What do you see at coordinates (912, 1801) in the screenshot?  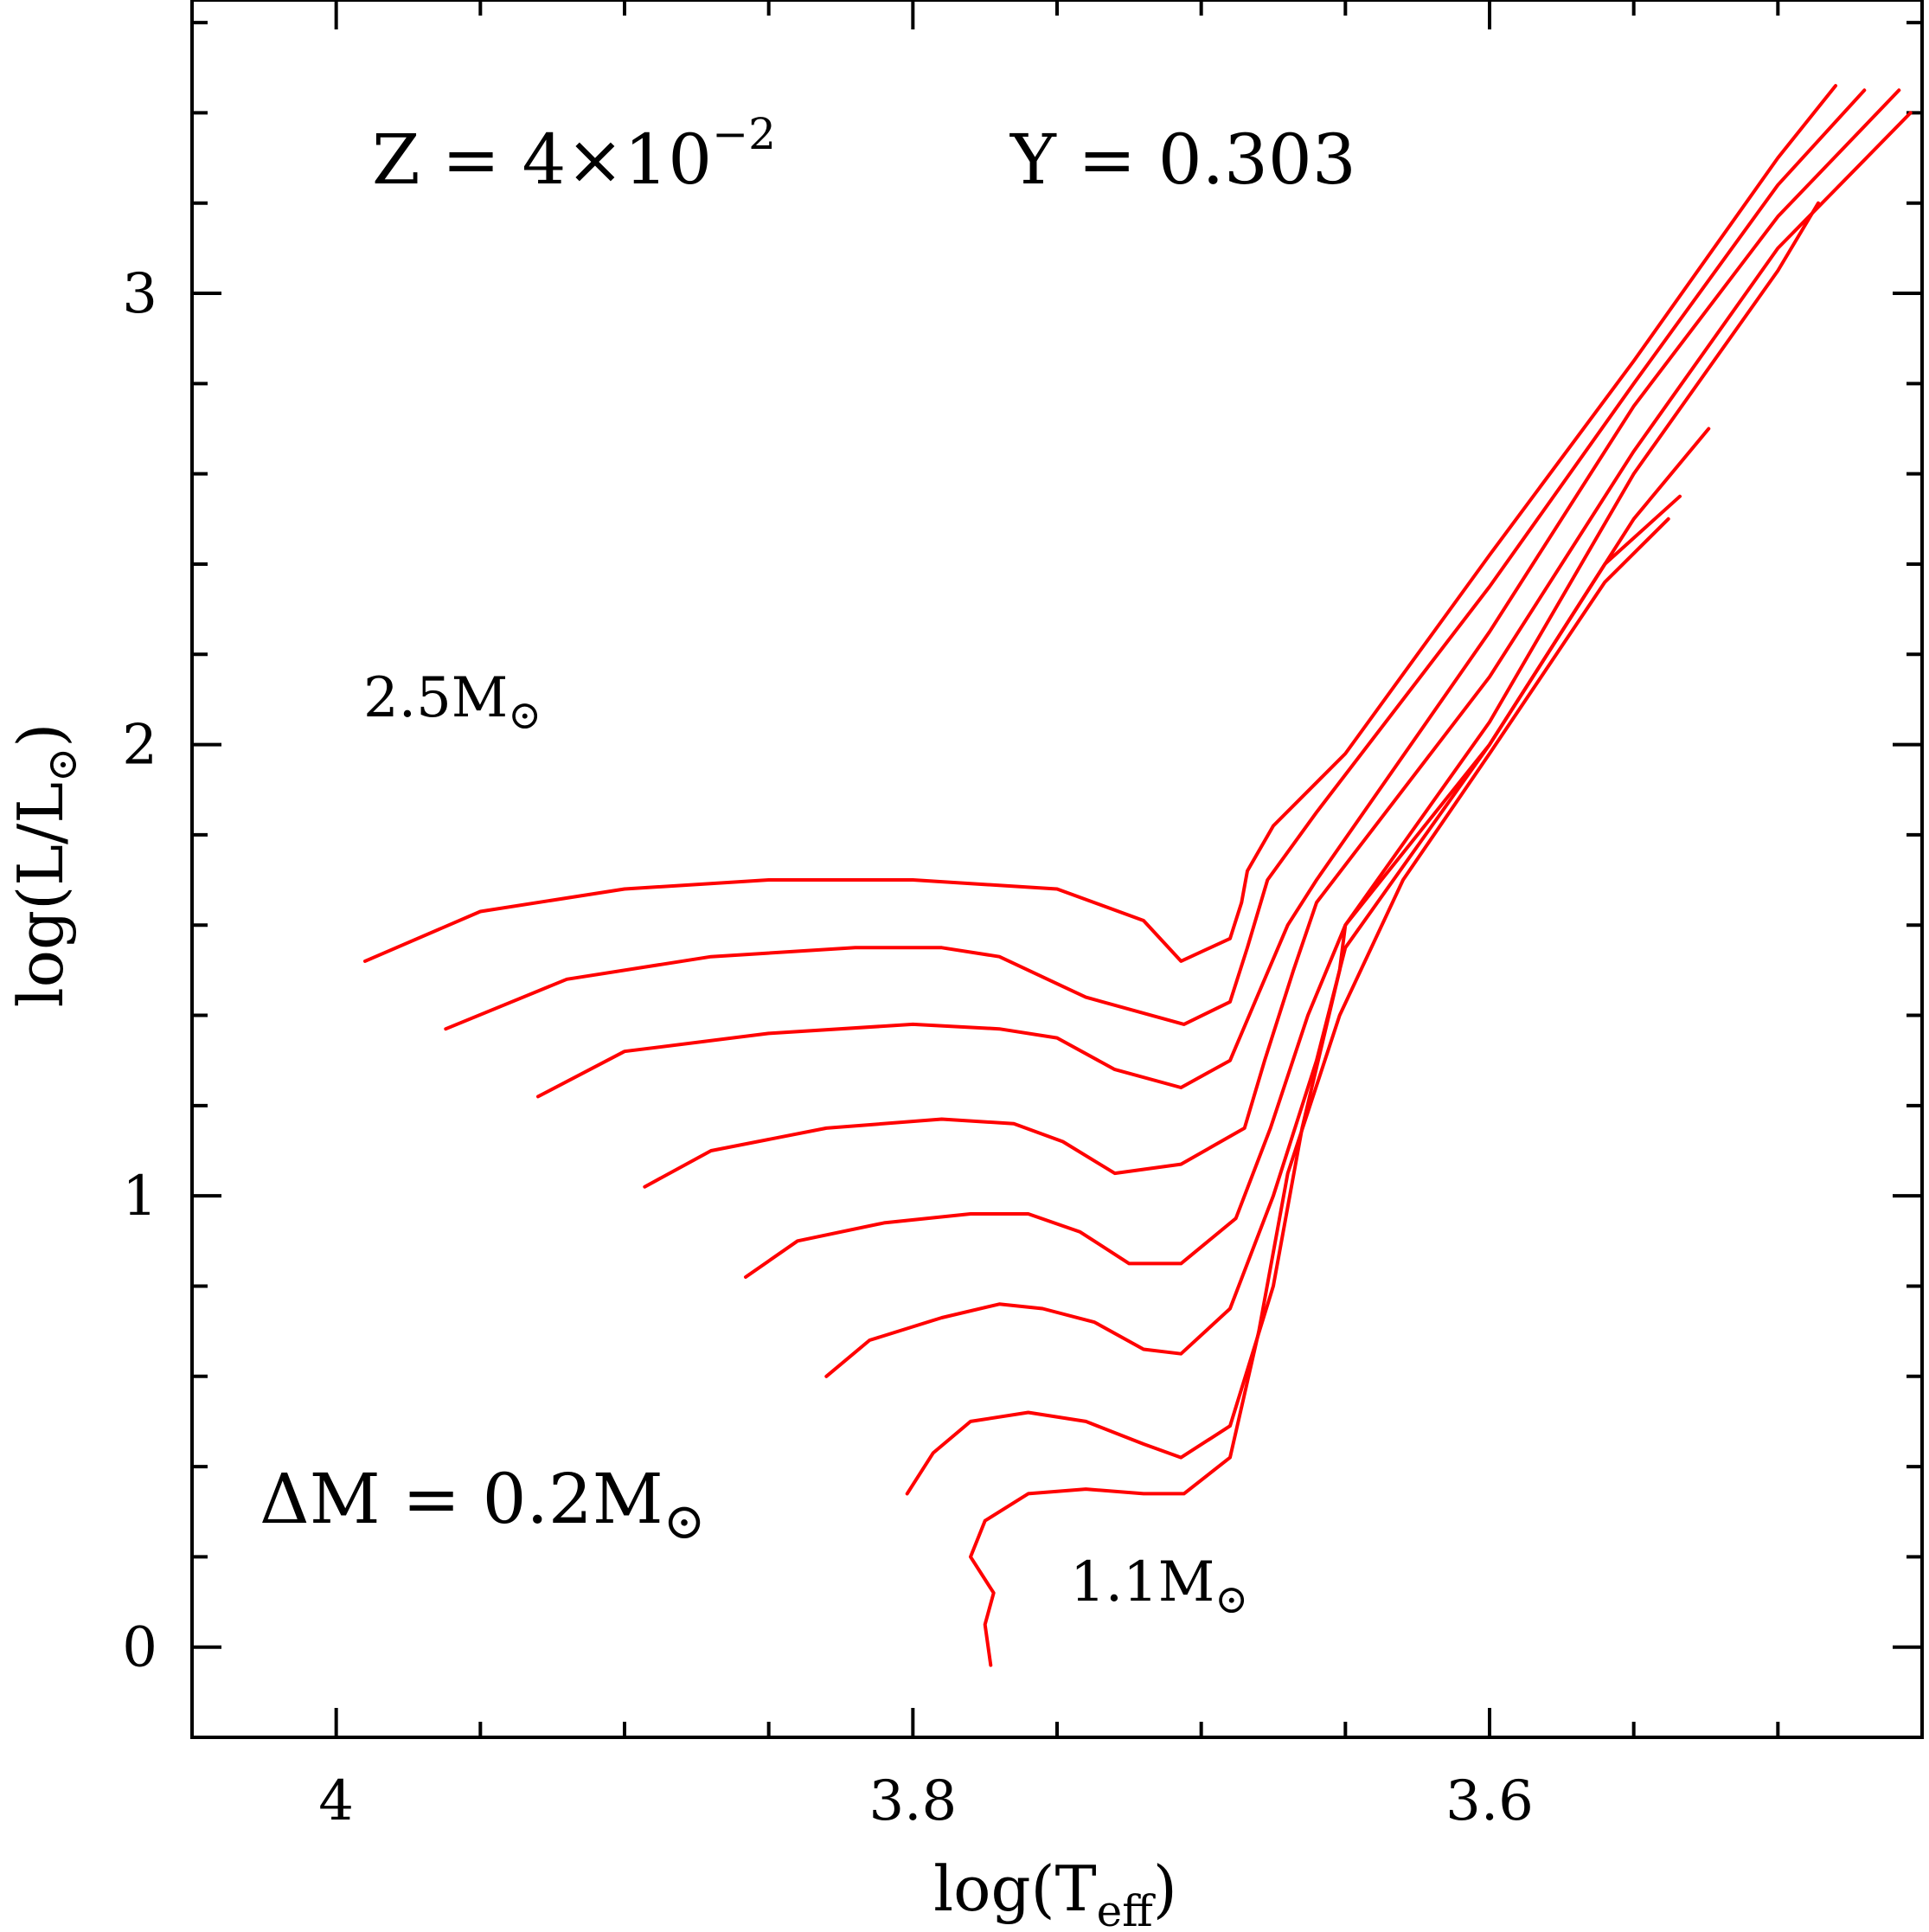 I see `x-tick-label: 3.8` at bounding box center [912, 1801].